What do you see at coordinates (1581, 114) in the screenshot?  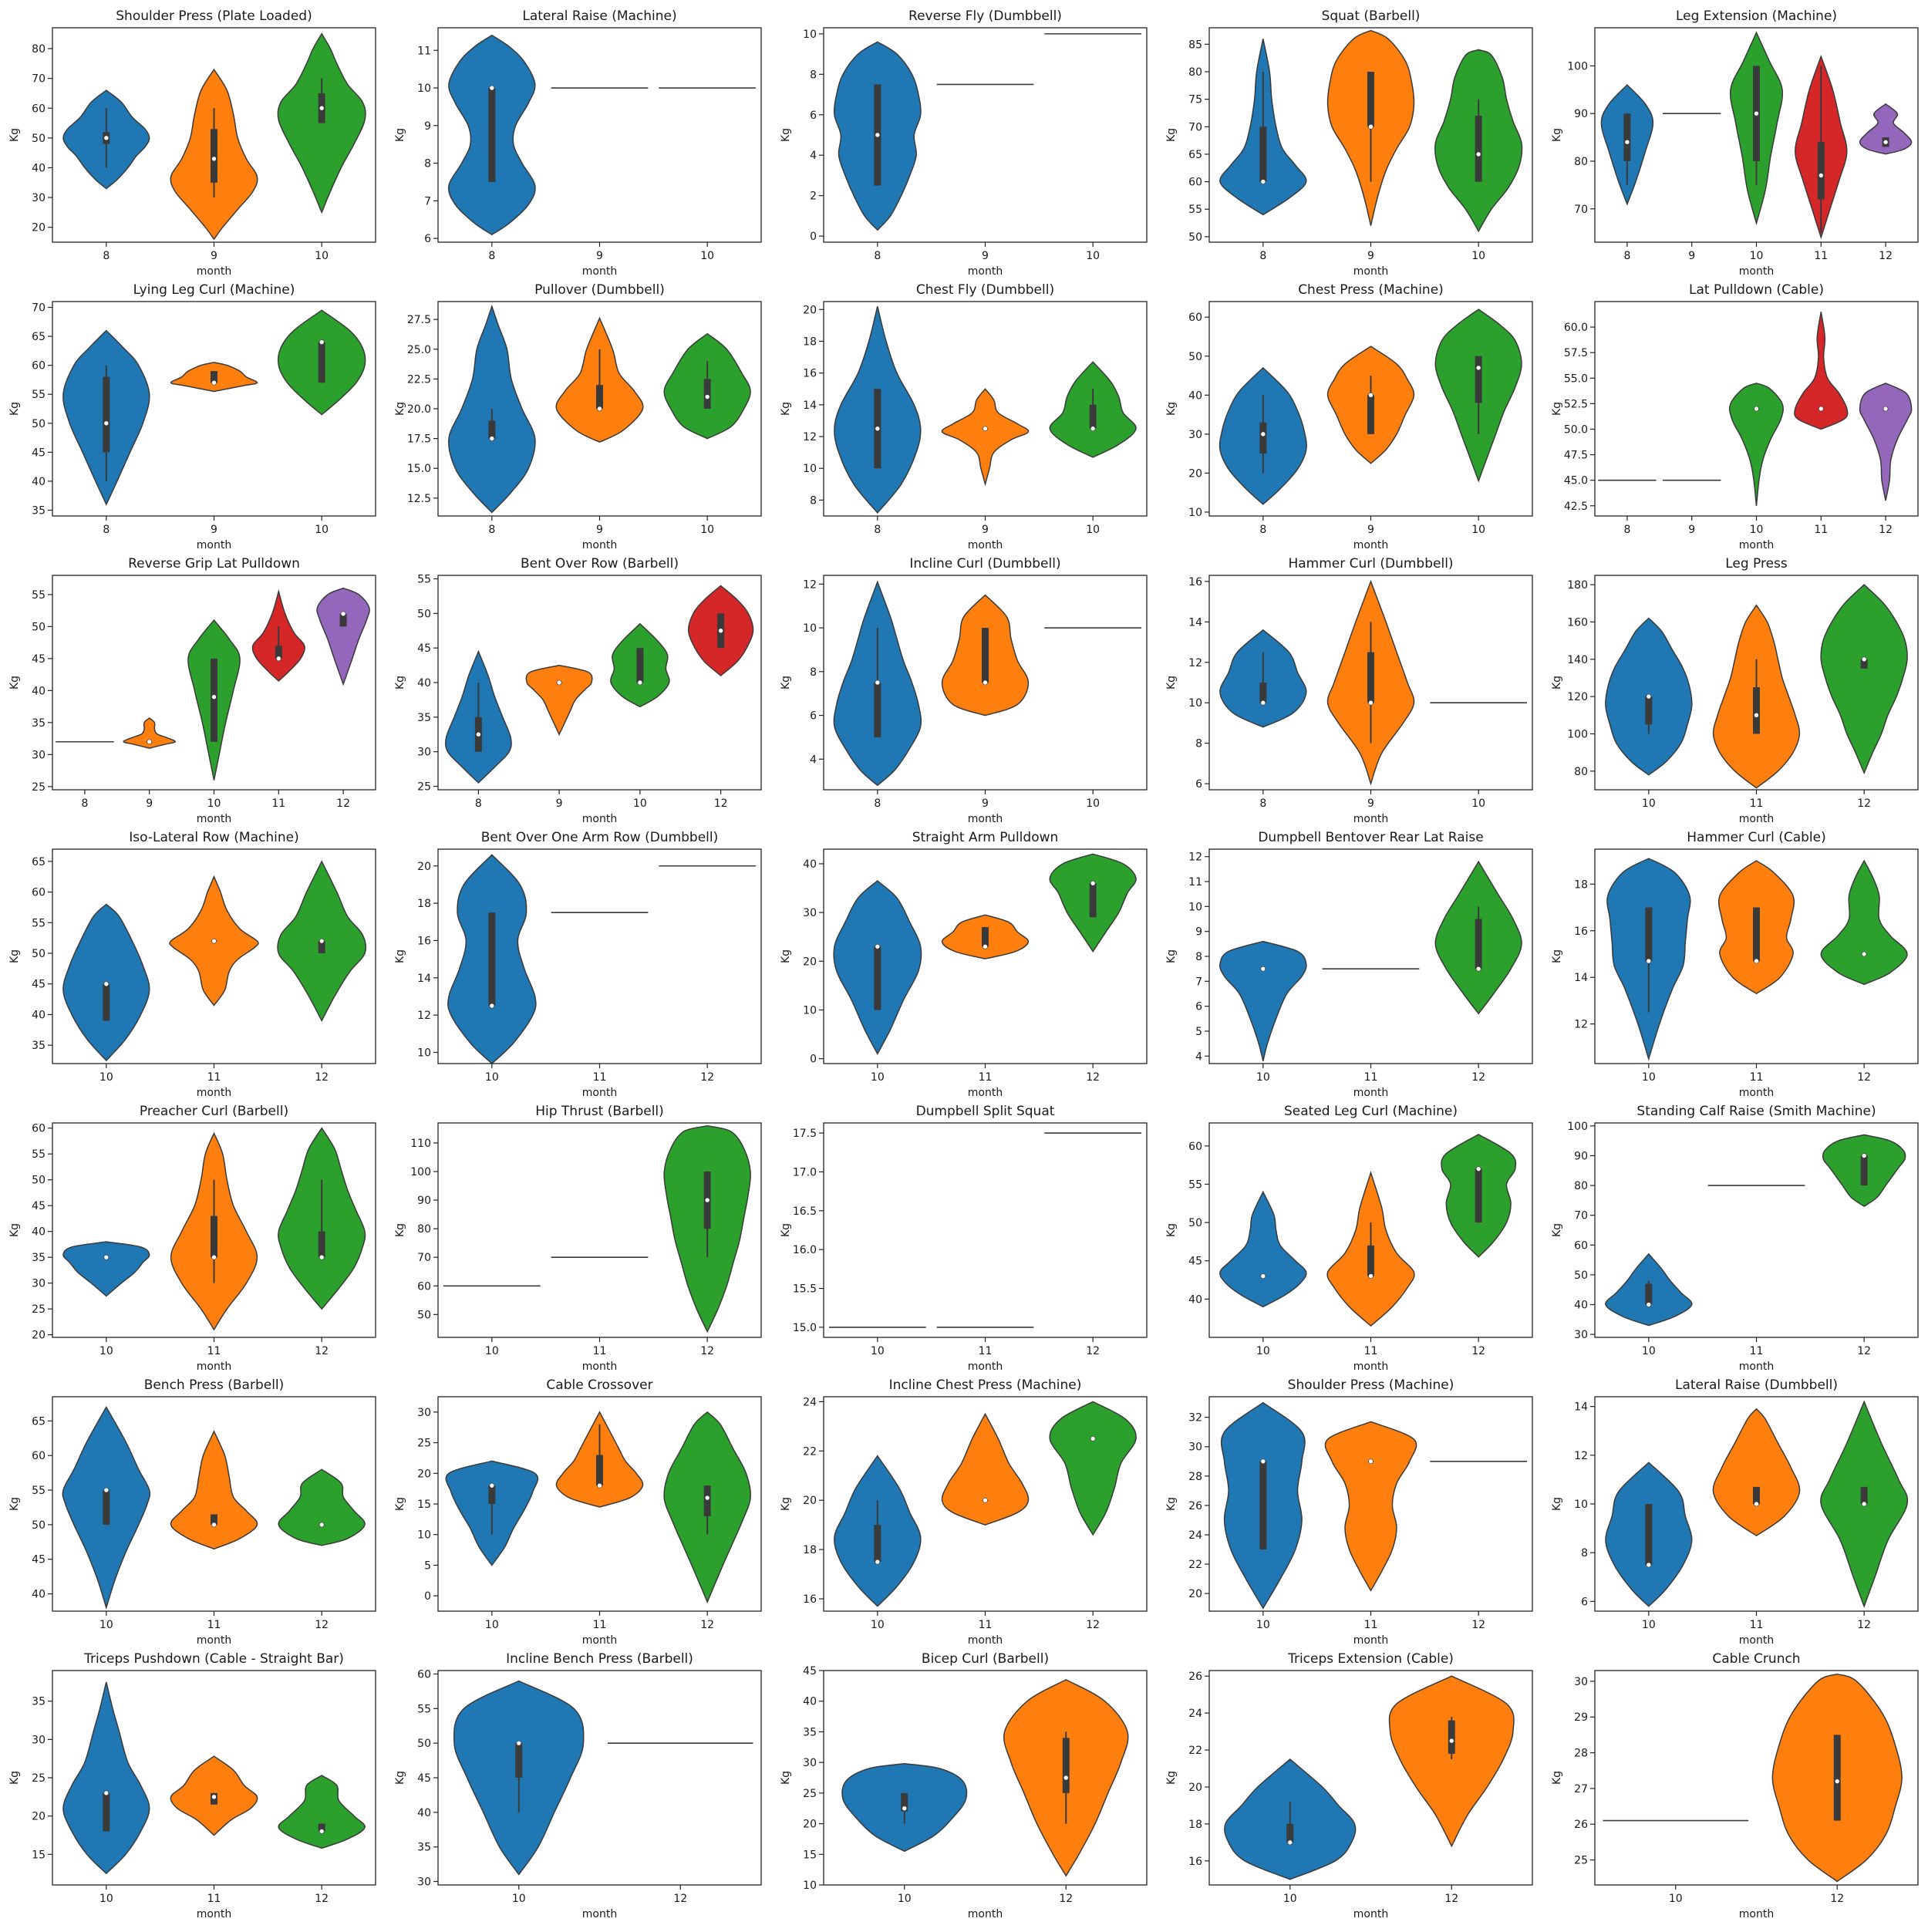 I see `y-tick-label: 90` at bounding box center [1581, 114].